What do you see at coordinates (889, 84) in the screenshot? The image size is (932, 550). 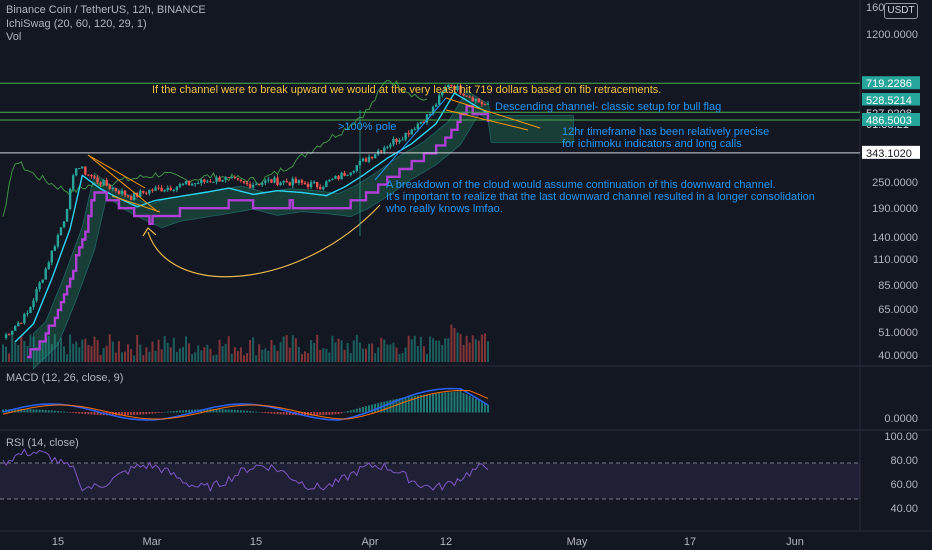 I see `price-badge-label: 719.2286` at bounding box center [889, 84].